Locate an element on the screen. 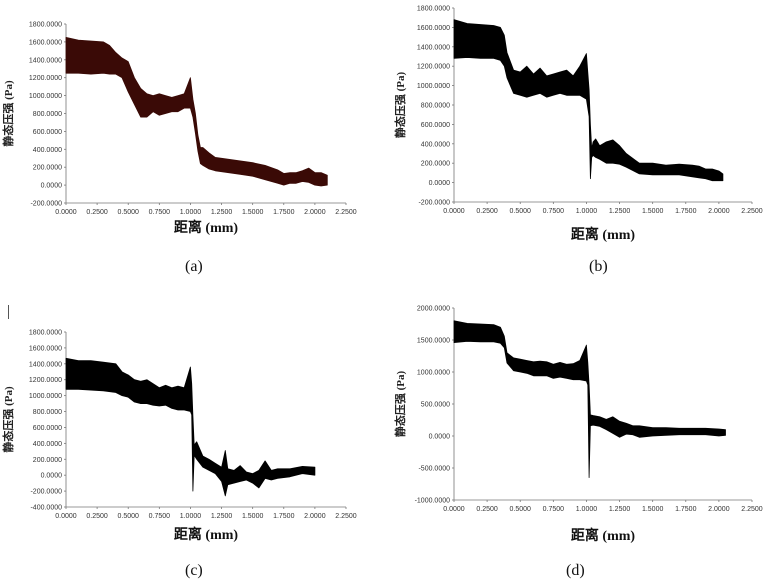 This screenshot has width=776, height=583. y-tick-label: -400.0000 is located at coordinates (46, 508).